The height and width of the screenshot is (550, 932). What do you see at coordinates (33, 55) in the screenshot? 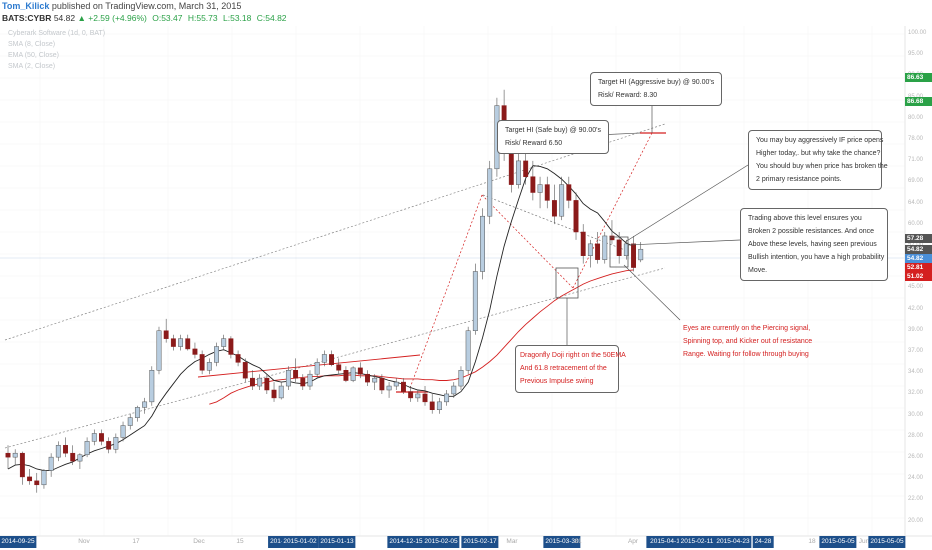
I see `legend-ema-50: EMA (50, Close)` at bounding box center [33, 55].